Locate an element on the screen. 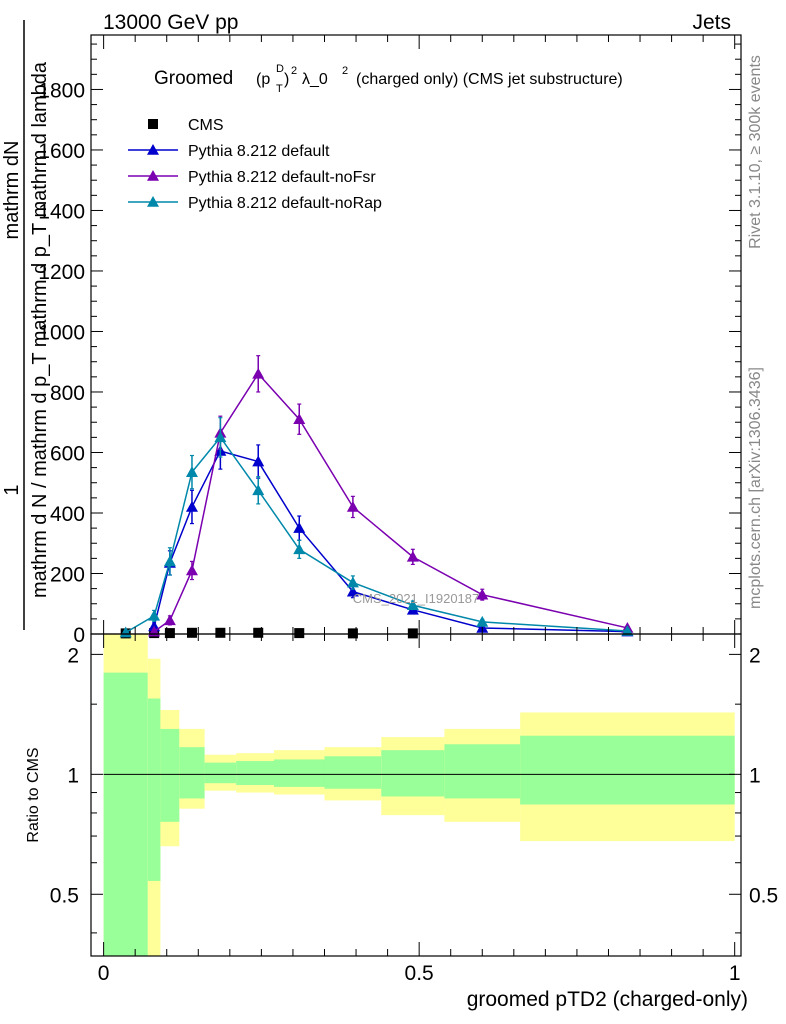  energy-label: 13000 GeV pp is located at coordinates (170, 22).